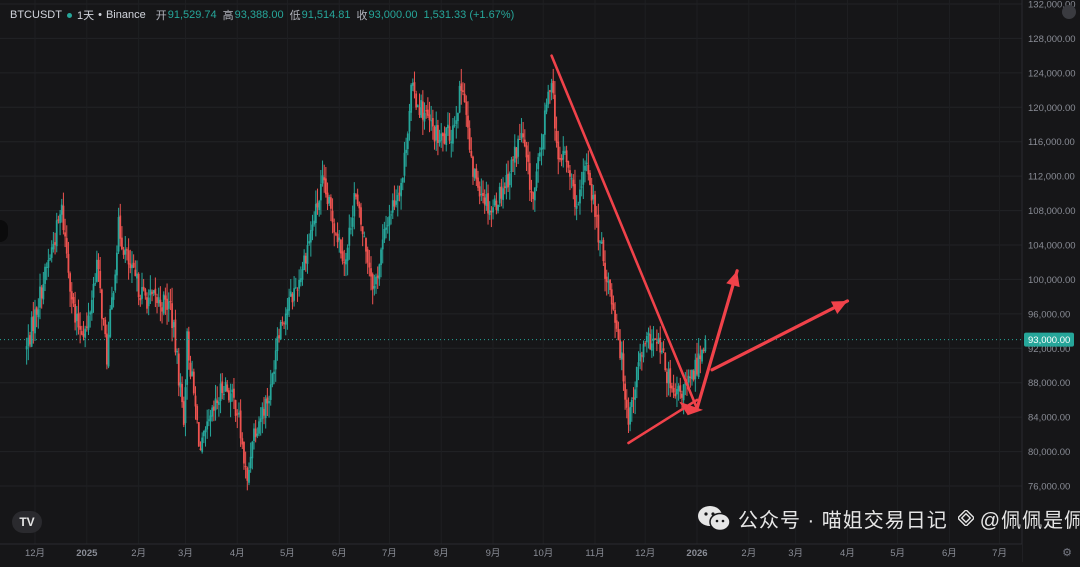  What do you see at coordinates (1049, 452) in the screenshot?
I see `price-tick-label: 80,000.00` at bounding box center [1049, 452].